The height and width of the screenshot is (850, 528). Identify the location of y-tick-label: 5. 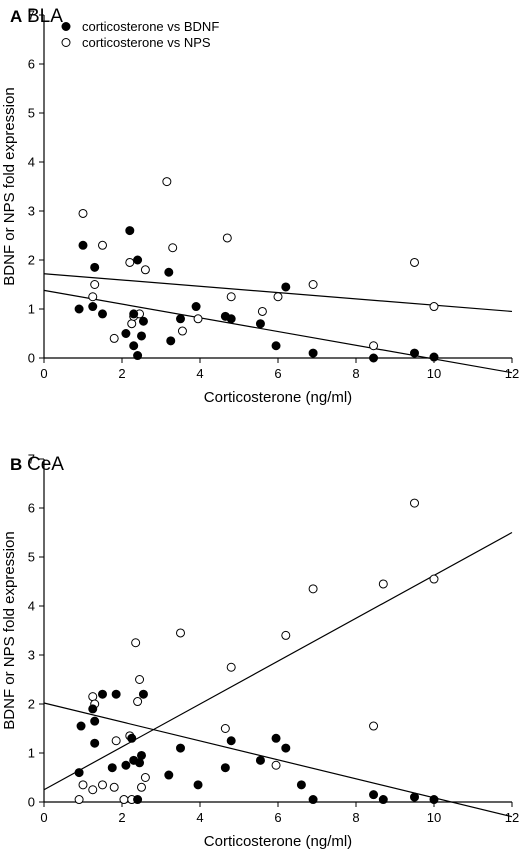
(31, 557).